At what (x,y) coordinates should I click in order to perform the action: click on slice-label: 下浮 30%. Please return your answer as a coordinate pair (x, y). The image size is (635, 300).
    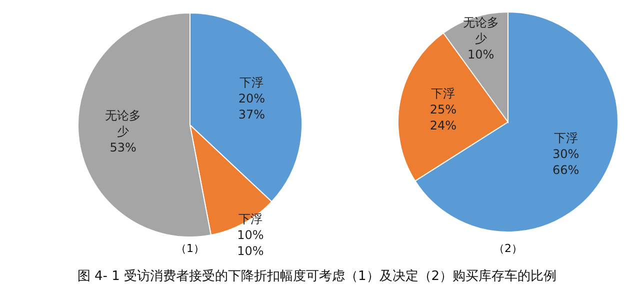
    Looking at the image, I should click on (566, 145).